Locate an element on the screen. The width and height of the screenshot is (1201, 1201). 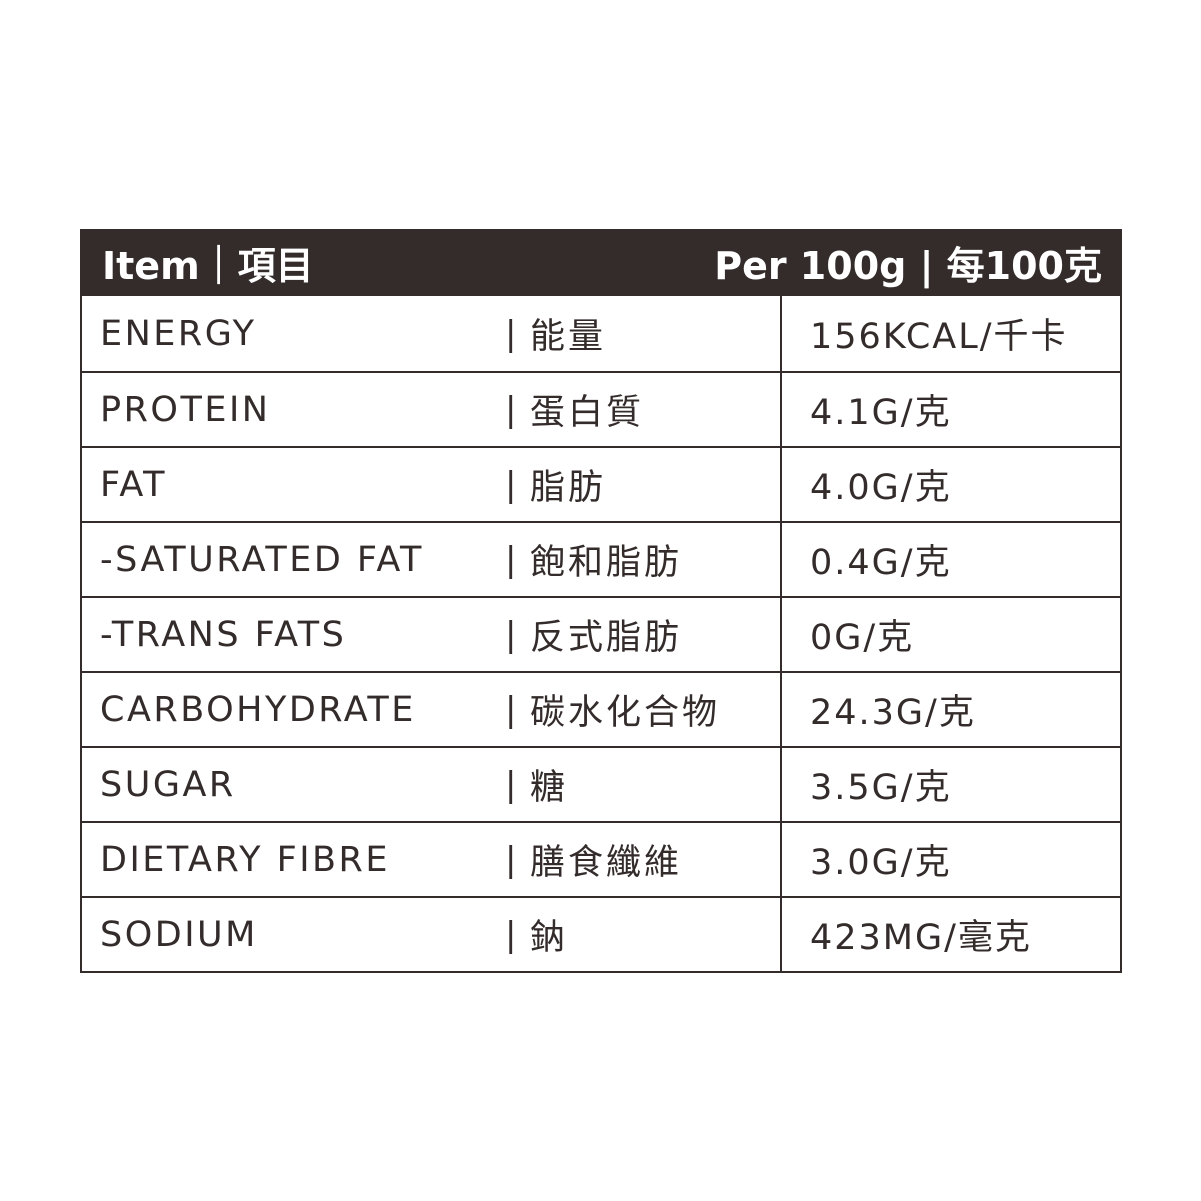
nutrient-name-en: PROTEIN is located at coordinates (185, 409).